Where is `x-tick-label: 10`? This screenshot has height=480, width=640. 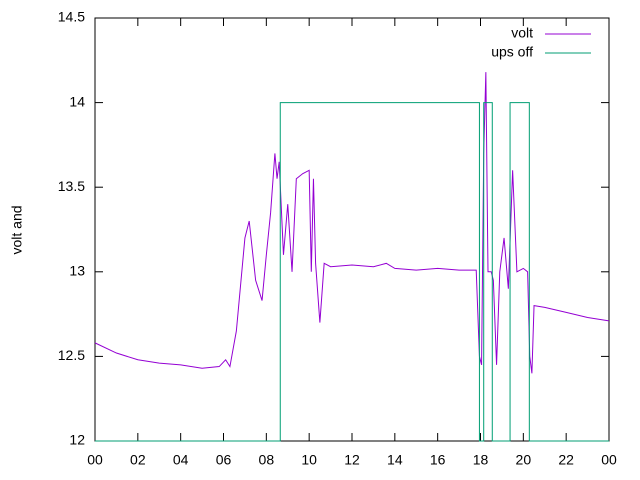
x-tick-label: 10 is located at coordinates (309, 460).